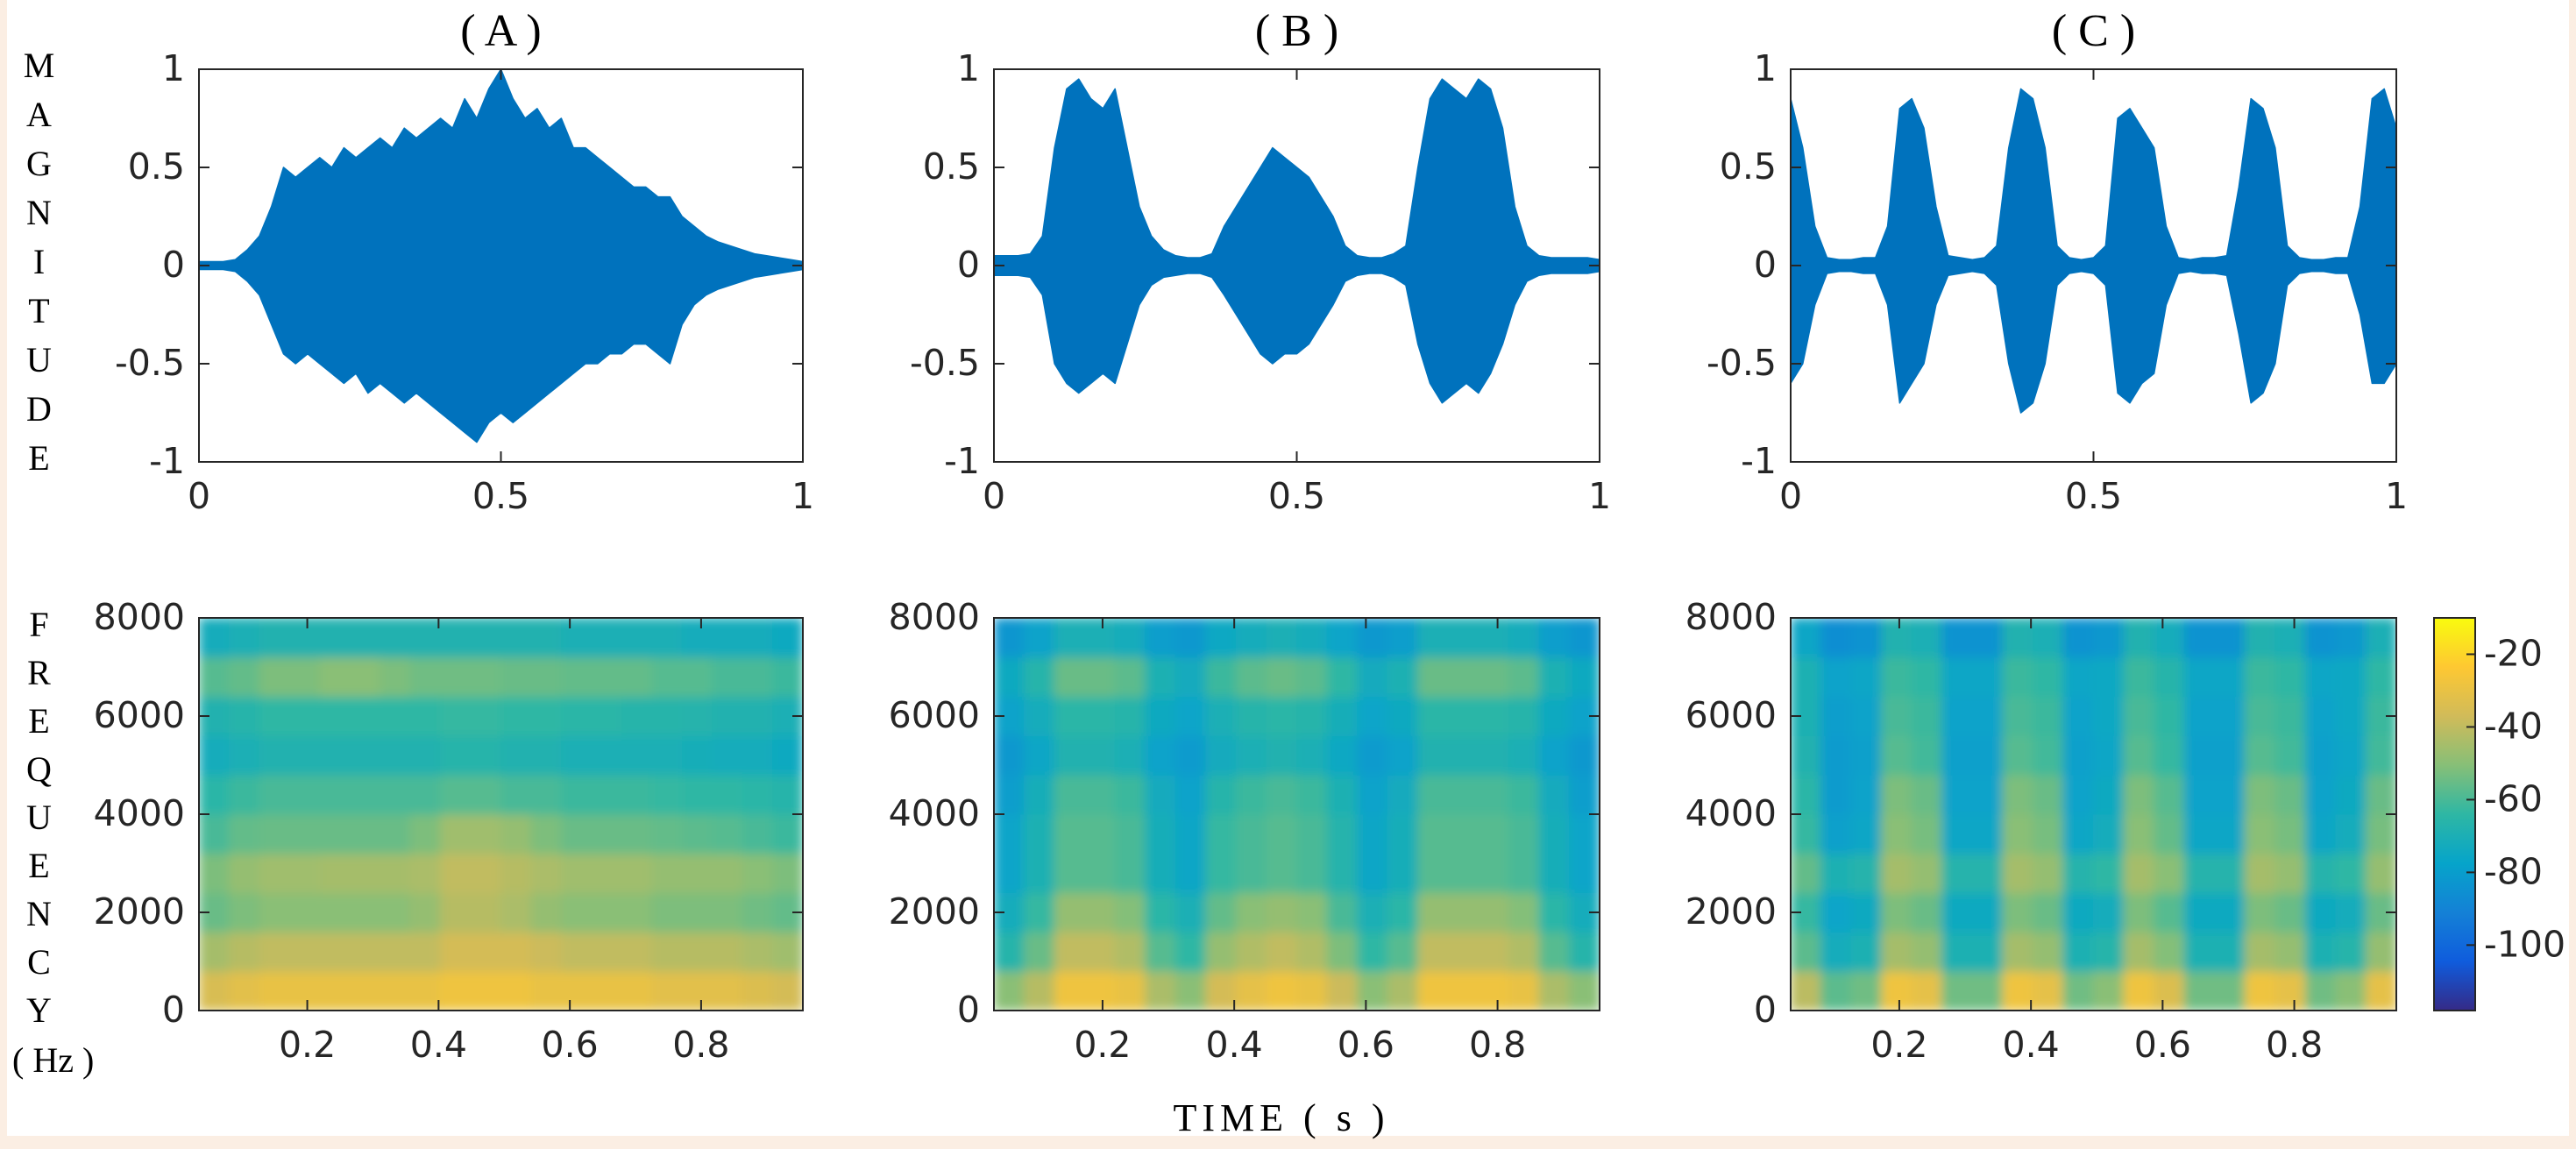  I want to click on x-tick-label: 0, so click(994, 496).